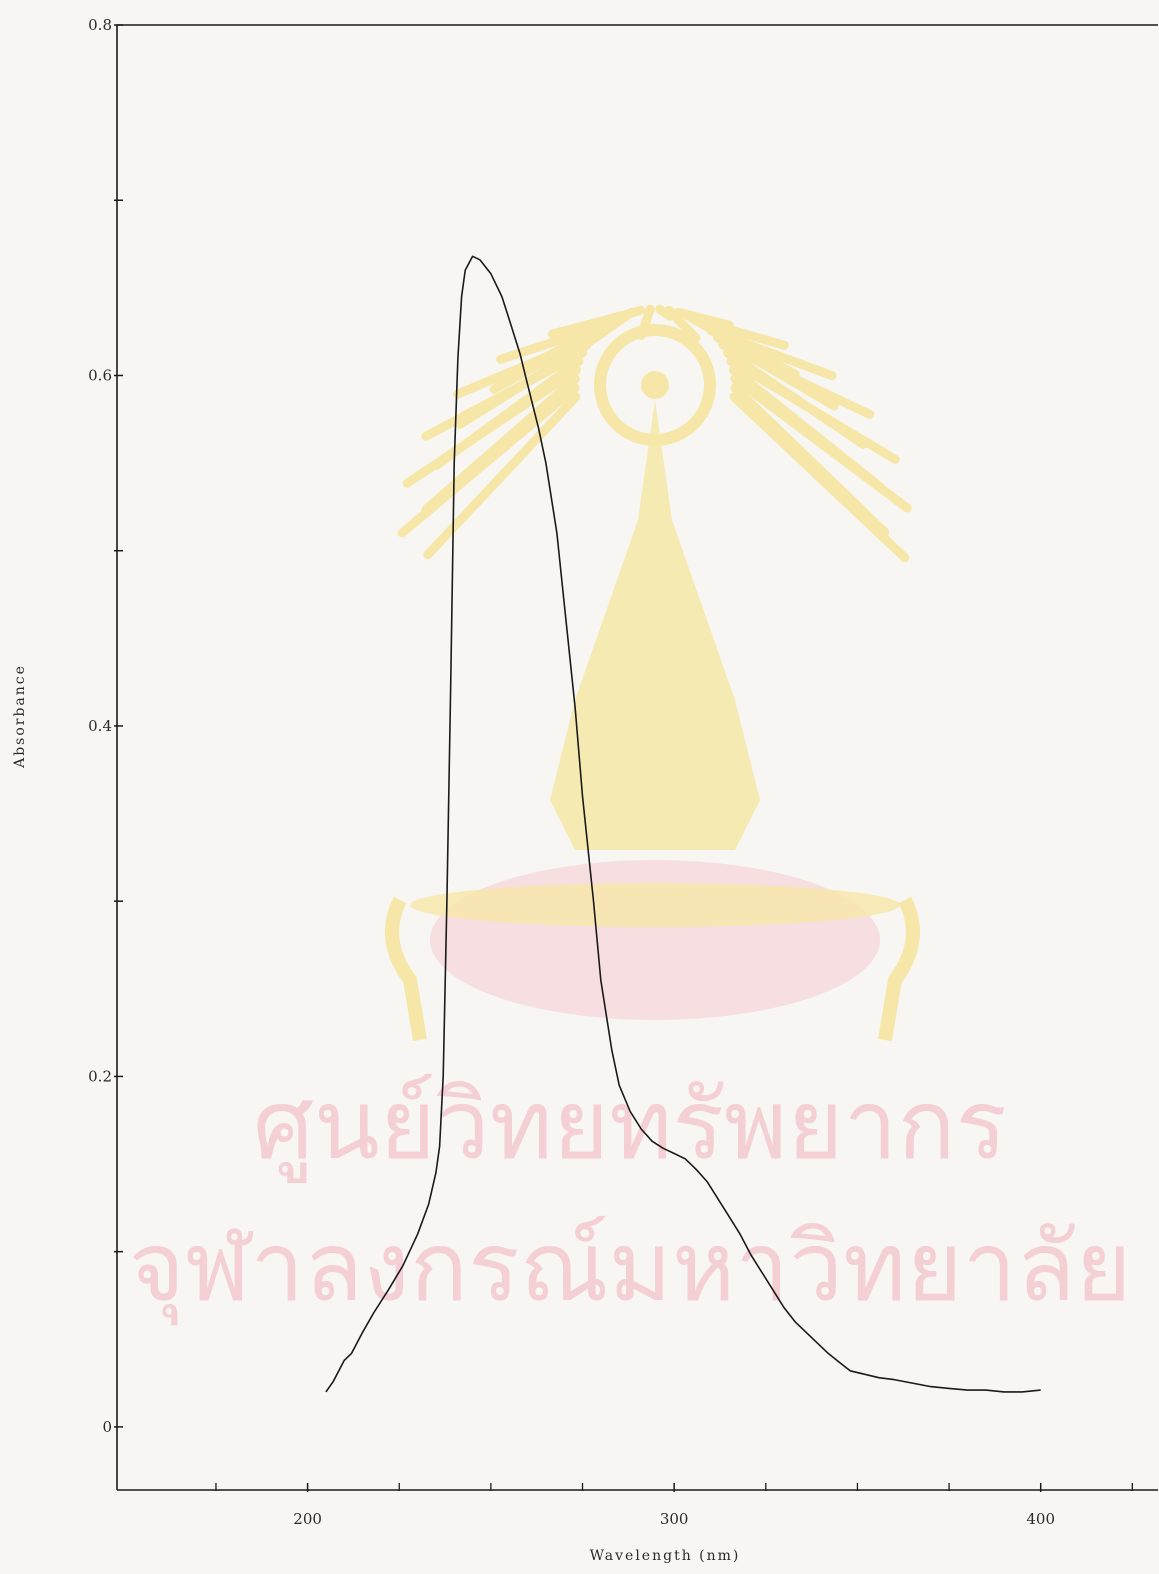  What do you see at coordinates (1040, 1519) in the screenshot?
I see `x-tick-label: 400` at bounding box center [1040, 1519].